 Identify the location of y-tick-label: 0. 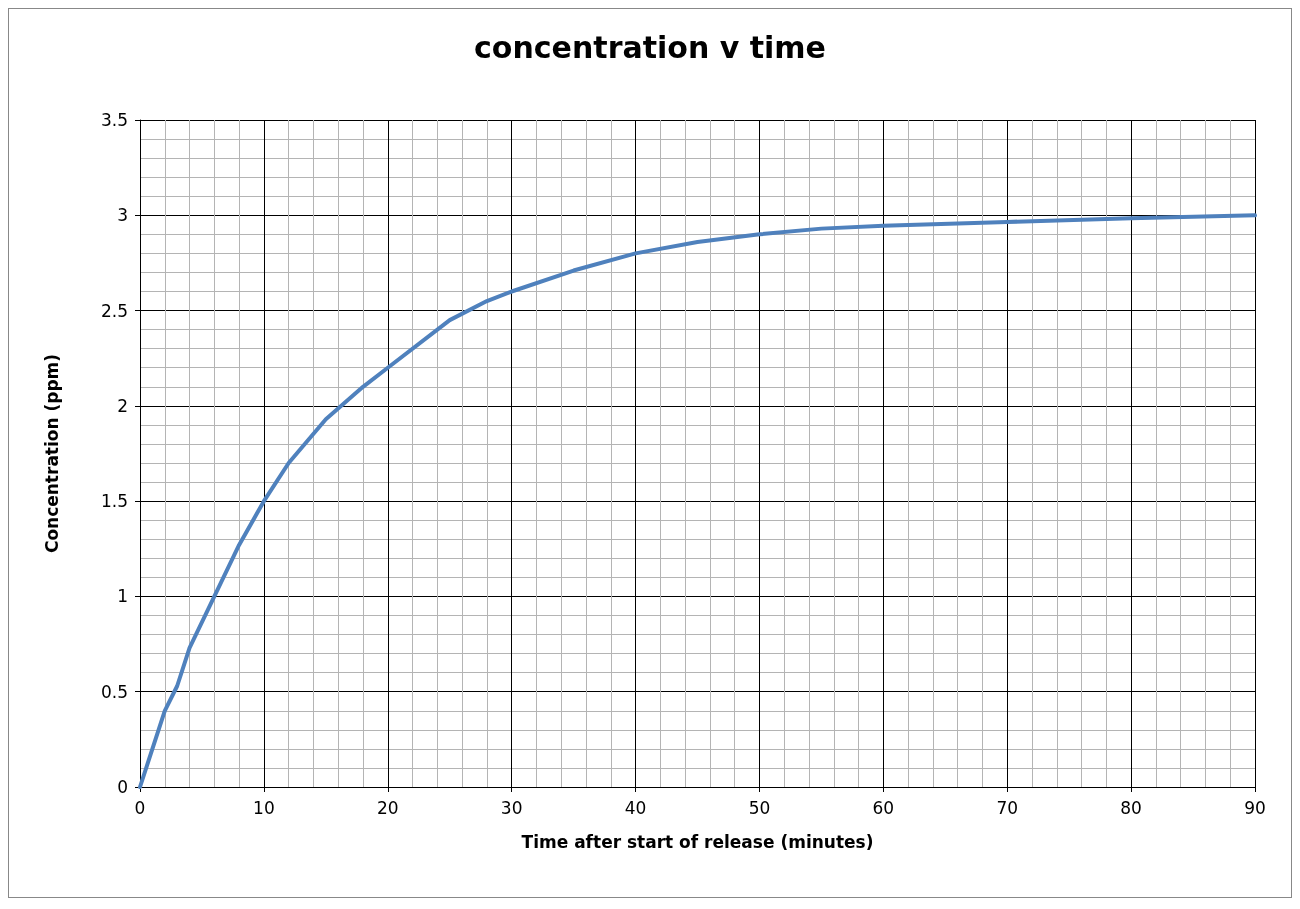
(122, 787).